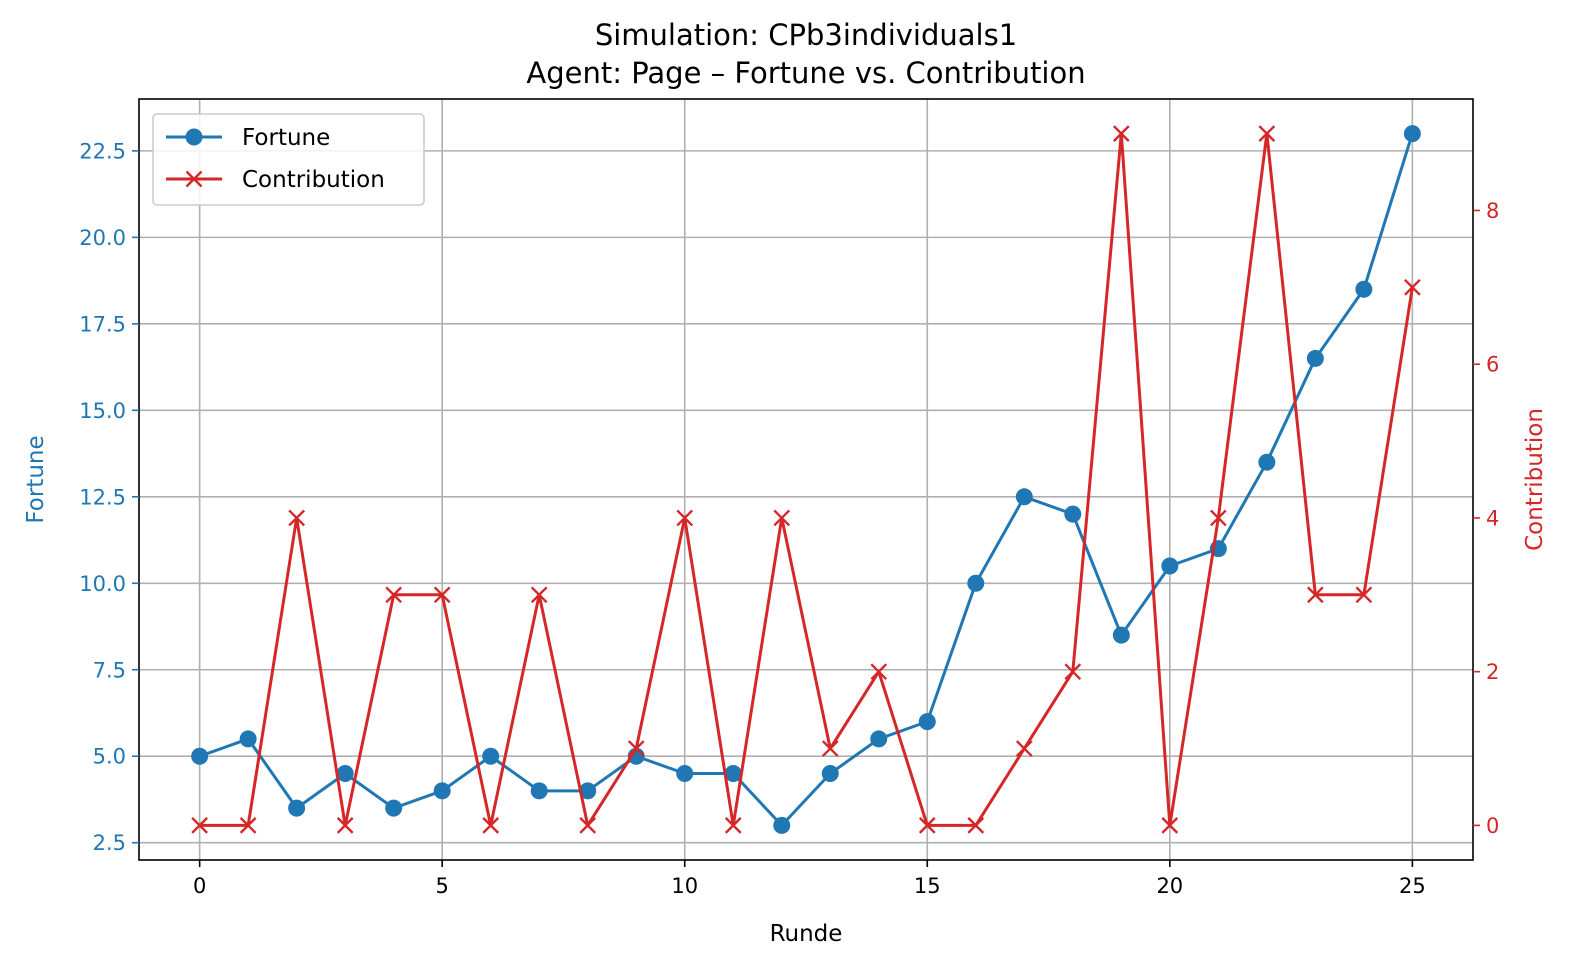 The width and height of the screenshot is (1580, 974). I want to click on y-right-tick-label: 0, so click(1492, 826).